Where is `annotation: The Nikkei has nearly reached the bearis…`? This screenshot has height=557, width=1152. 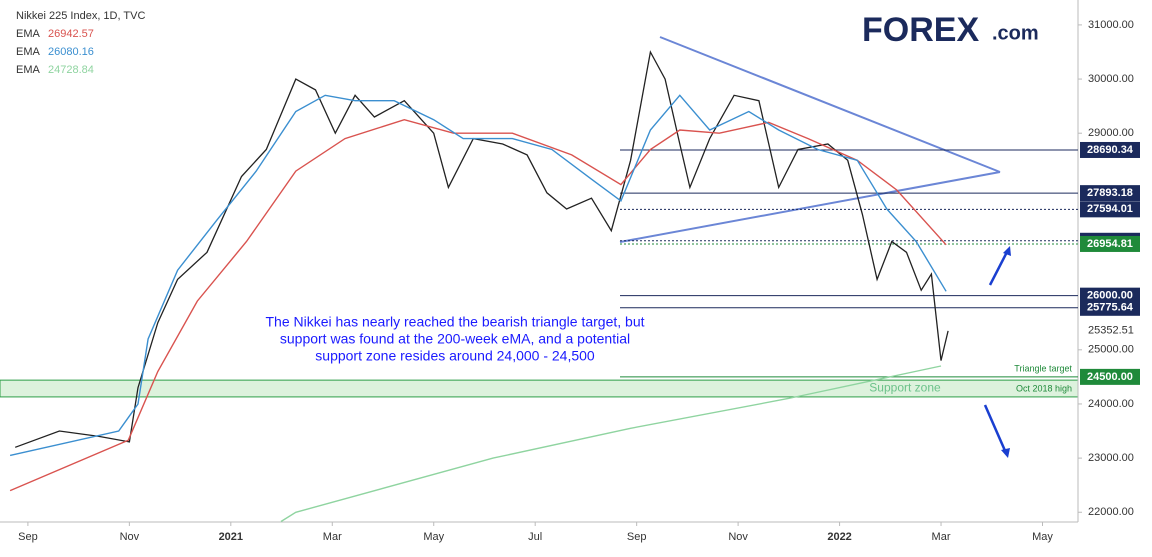
annotation: The Nikkei has nearly reached the bearis… is located at coordinates (455, 322).